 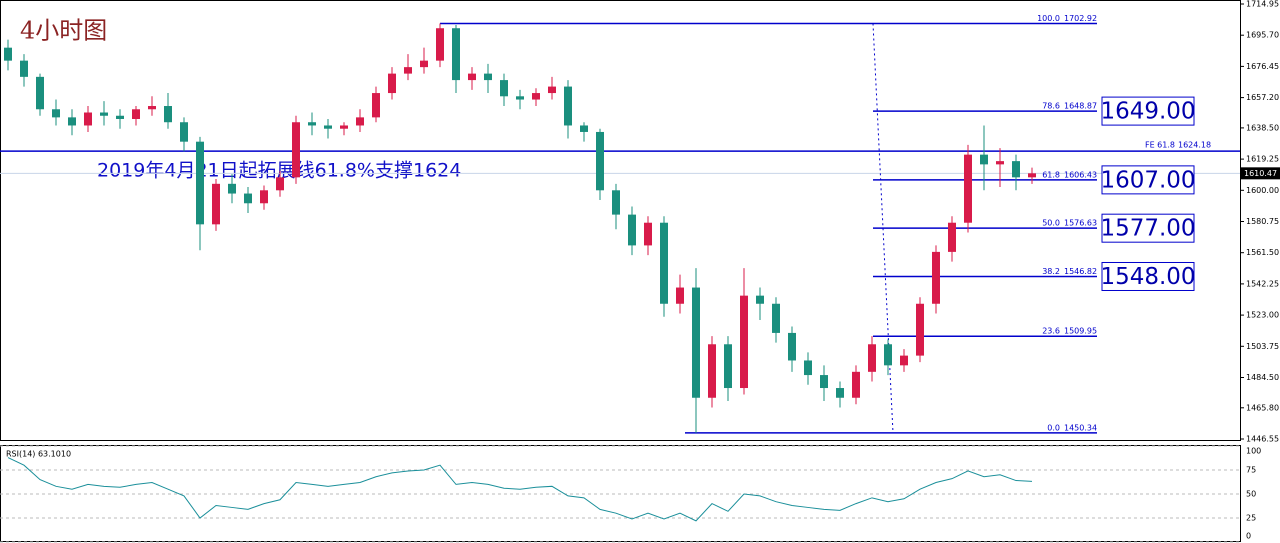 I want to click on price-box-label: 1577.00, so click(x=1147, y=229).